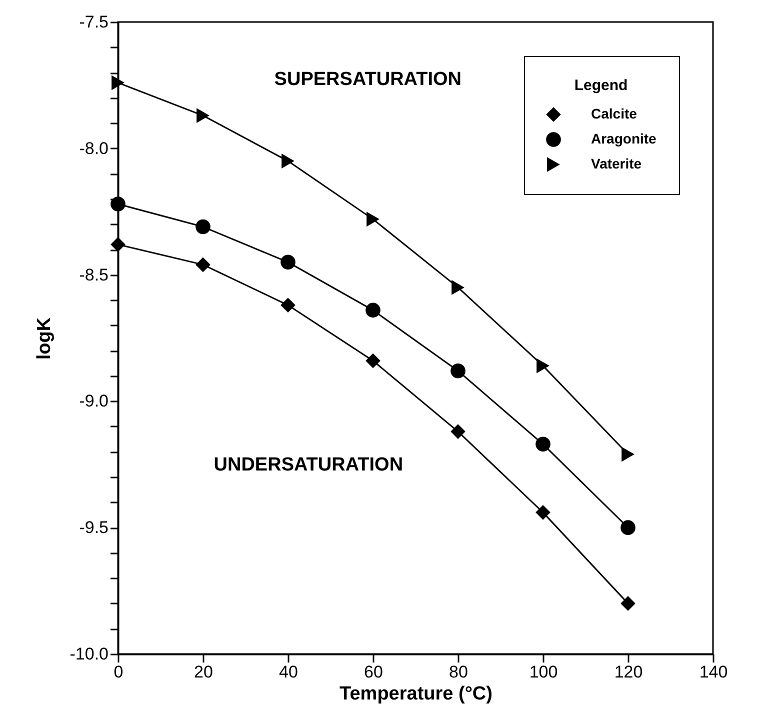 The width and height of the screenshot is (768, 713). I want to click on x-tick-label: 40, so click(288, 672).